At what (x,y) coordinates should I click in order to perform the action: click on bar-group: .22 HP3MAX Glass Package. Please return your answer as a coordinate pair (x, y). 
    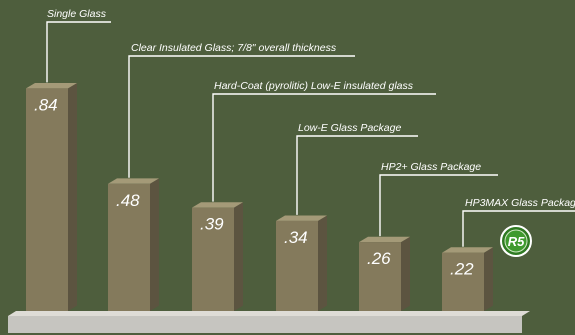
    Looking at the image, I should click on (508, 254).